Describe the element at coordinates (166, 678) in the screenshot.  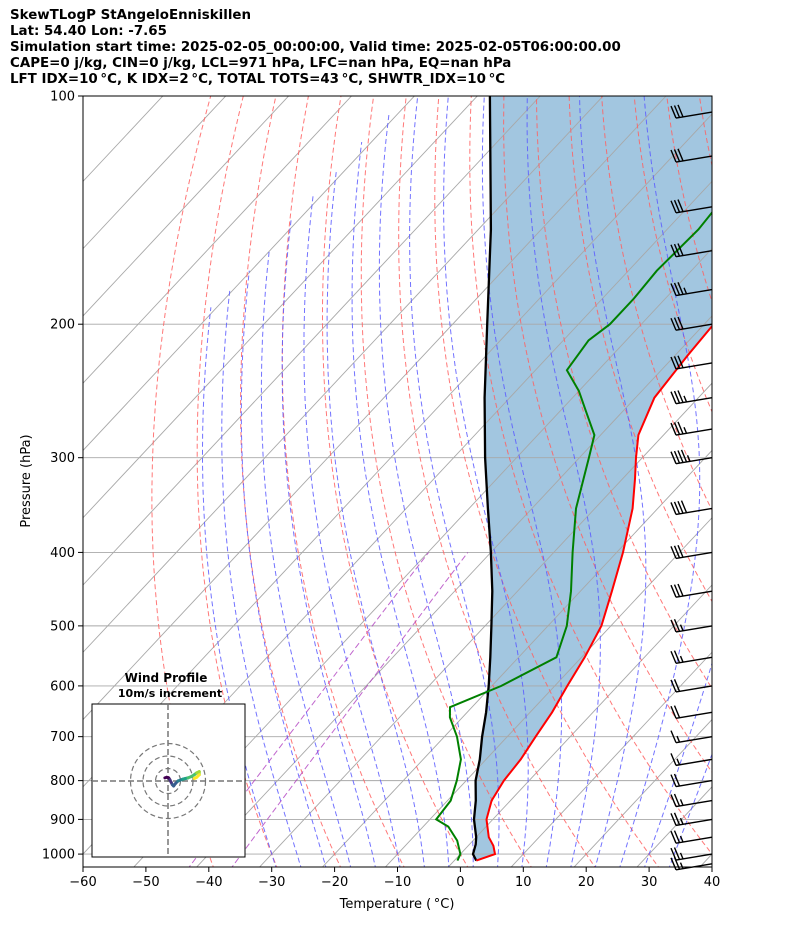
I see `hodograph-title: Wind Profile` at that location.